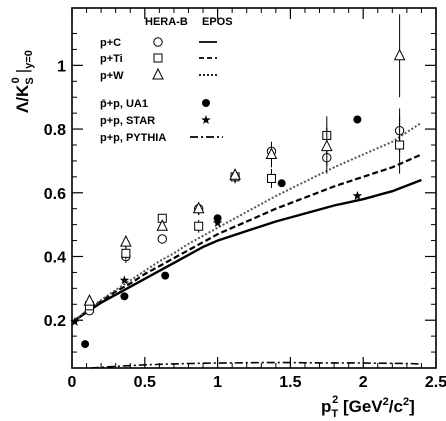 This screenshot has height=421, width=446. What do you see at coordinates (133, 138) in the screenshot?
I see `legend-label: p+p, PYTHIA` at bounding box center [133, 138].